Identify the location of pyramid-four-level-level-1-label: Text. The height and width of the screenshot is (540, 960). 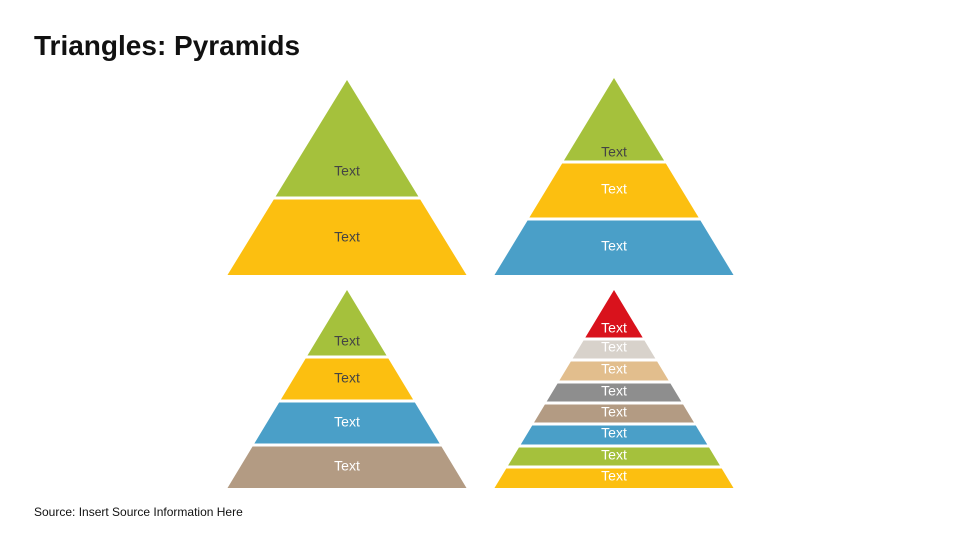
(347, 341).